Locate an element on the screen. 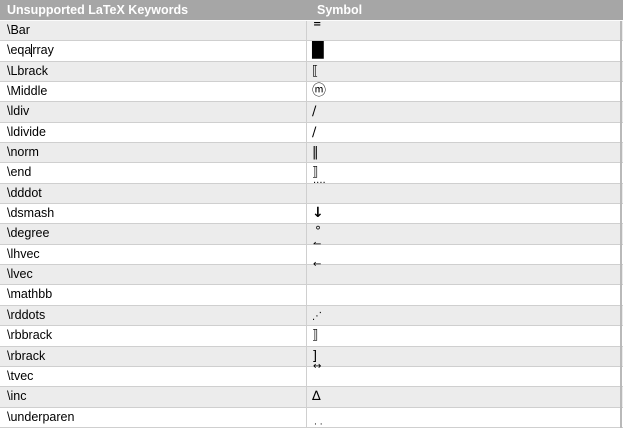 The height and width of the screenshot is (428, 623). symbol-glyph: ⋰ is located at coordinates (317, 316).